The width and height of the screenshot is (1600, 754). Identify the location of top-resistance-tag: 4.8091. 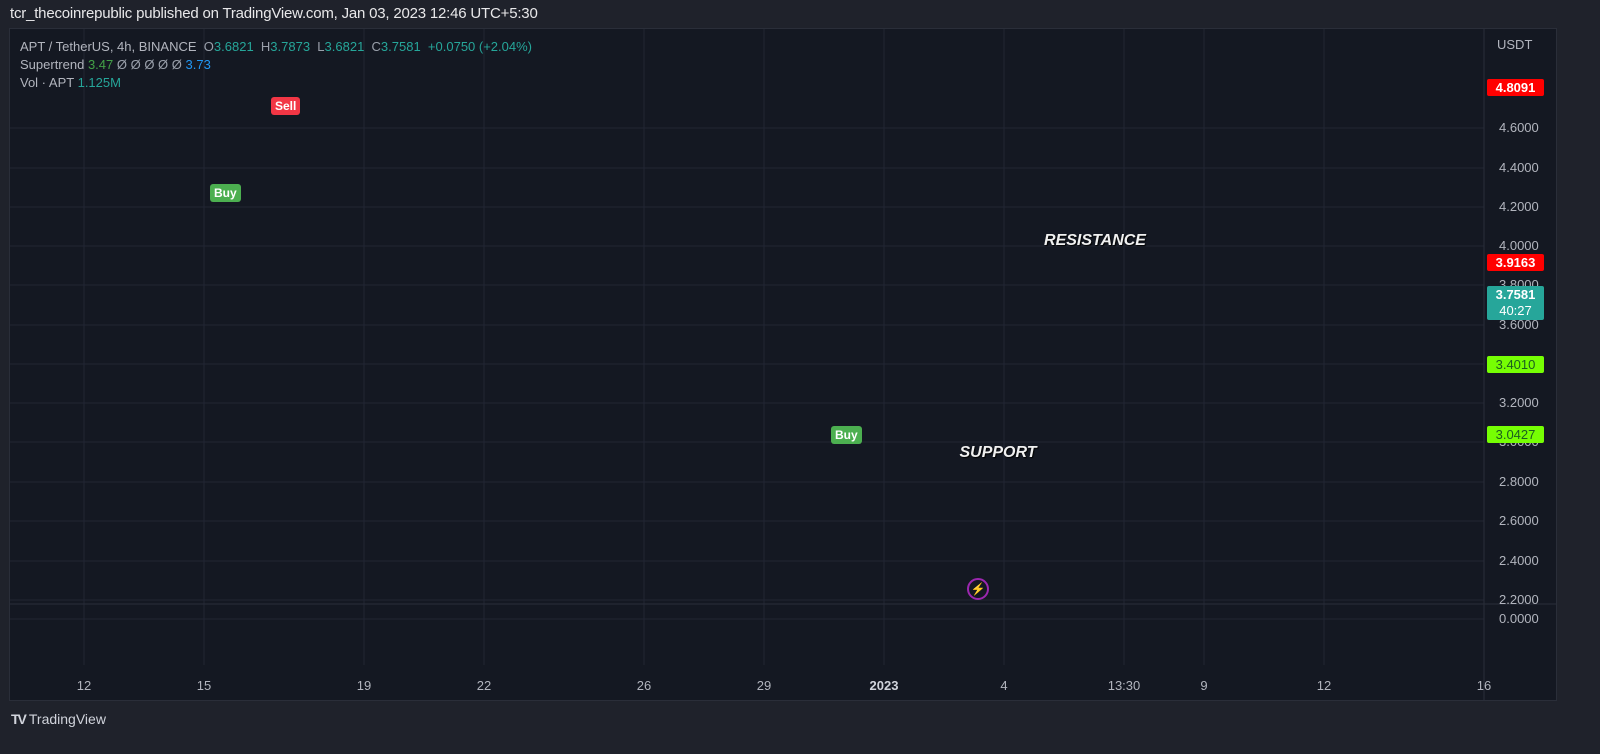
(1515, 87).